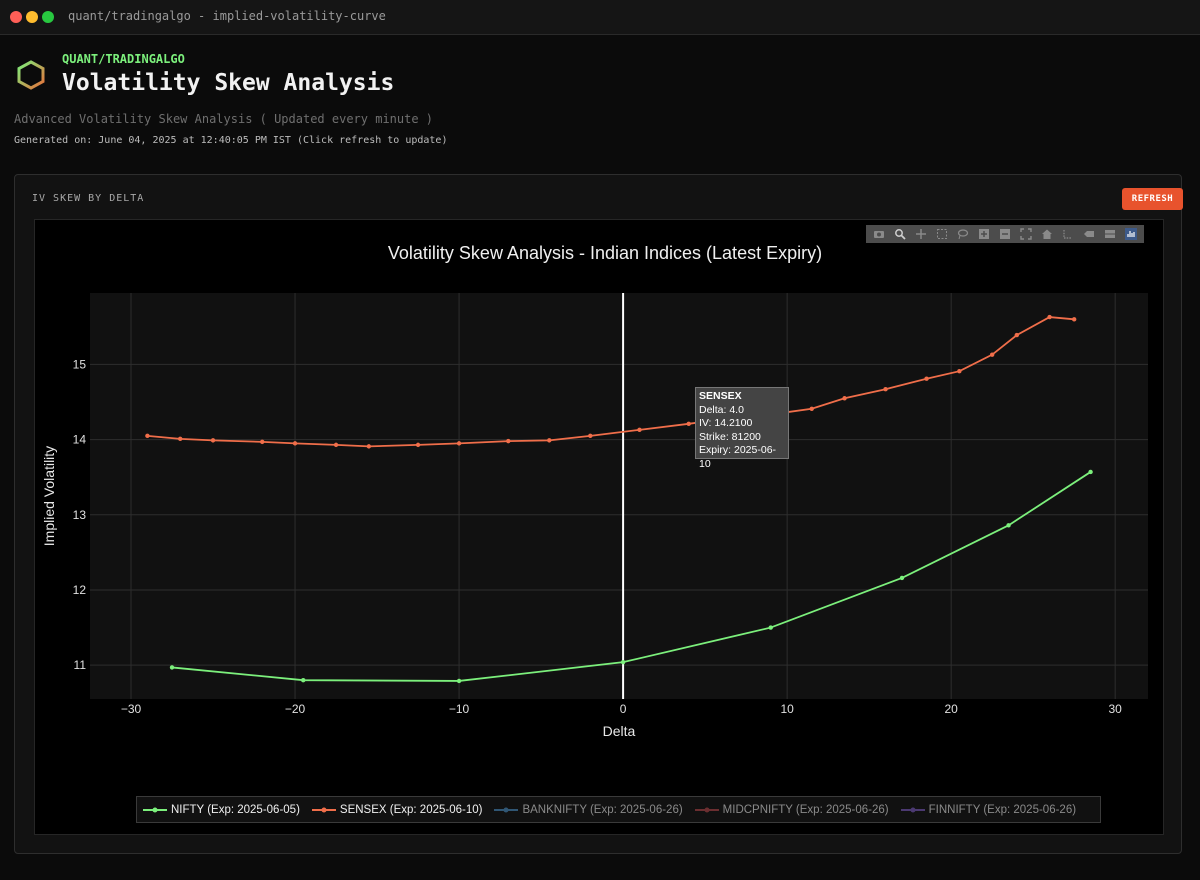 The height and width of the screenshot is (880, 1200). I want to click on zoom-icon, so click(899, 234).